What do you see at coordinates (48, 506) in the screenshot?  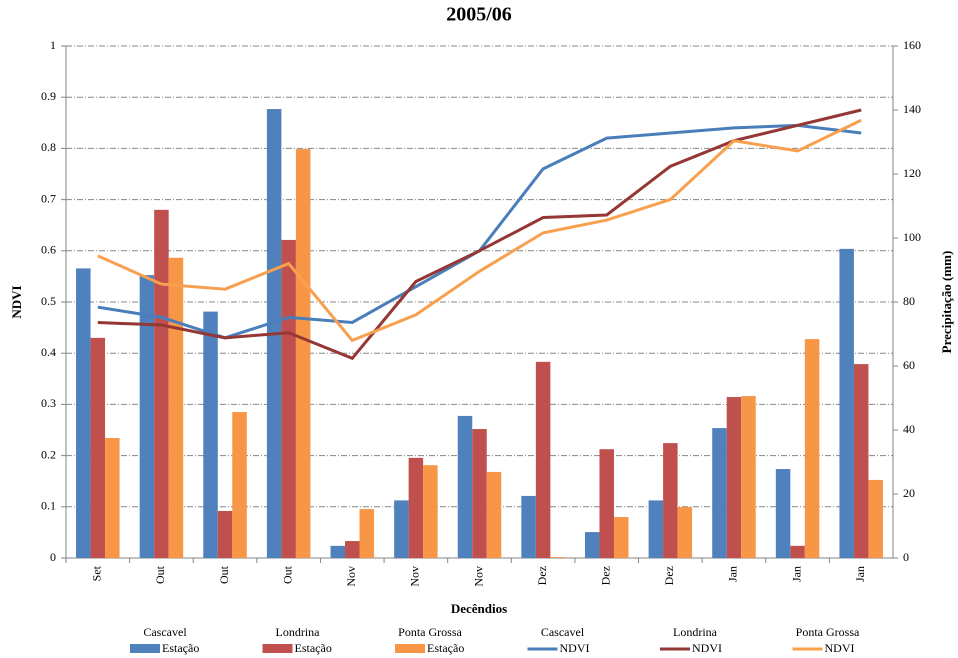 I see `y-tick-label: 0.1` at bounding box center [48, 506].